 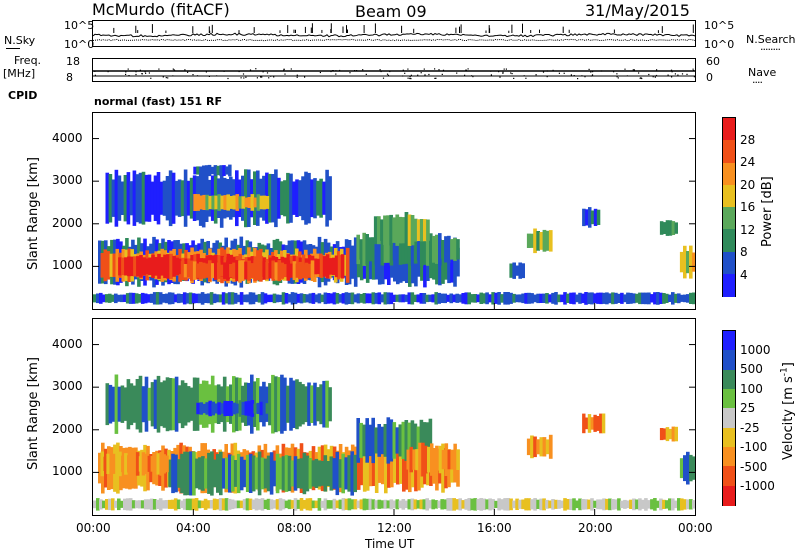 What do you see at coordinates (494, 528) in the screenshot?
I see `x-tick-label: 16:00` at bounding box center [494, 528].